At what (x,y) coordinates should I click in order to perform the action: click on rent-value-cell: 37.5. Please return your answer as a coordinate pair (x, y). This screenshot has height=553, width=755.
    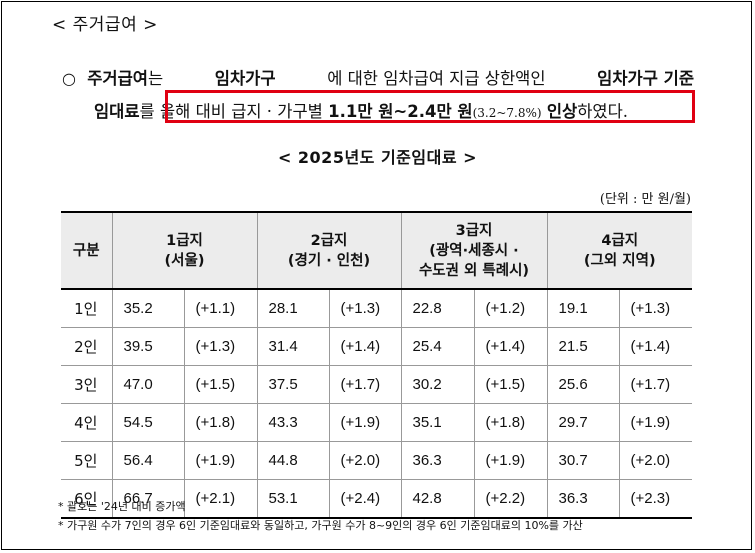
    Looking at the image, I should click on (293, 384).